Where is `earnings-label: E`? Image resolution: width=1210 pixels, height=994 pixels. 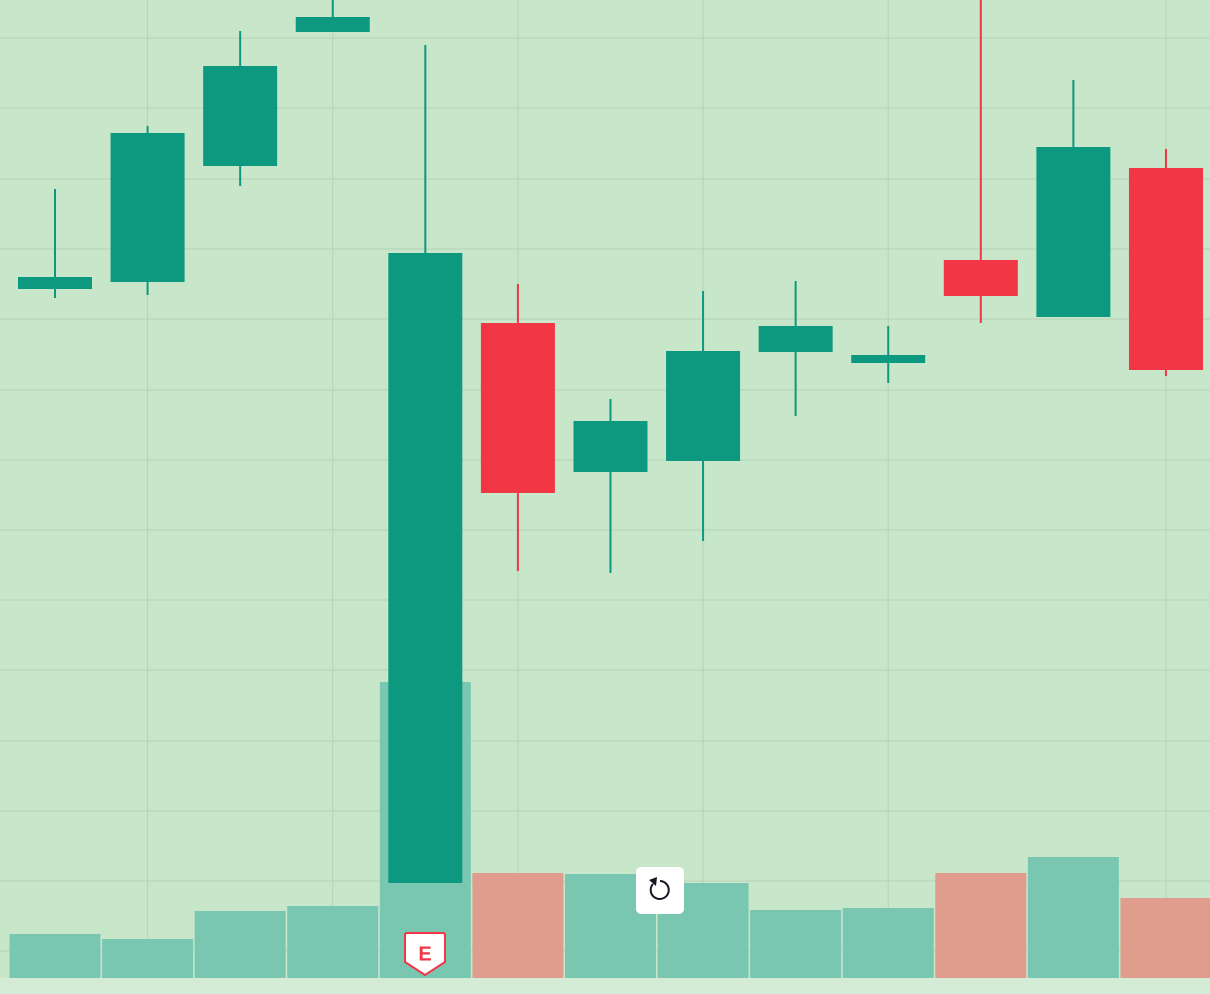 earnings-label: E is located at coordinates (424, 954).